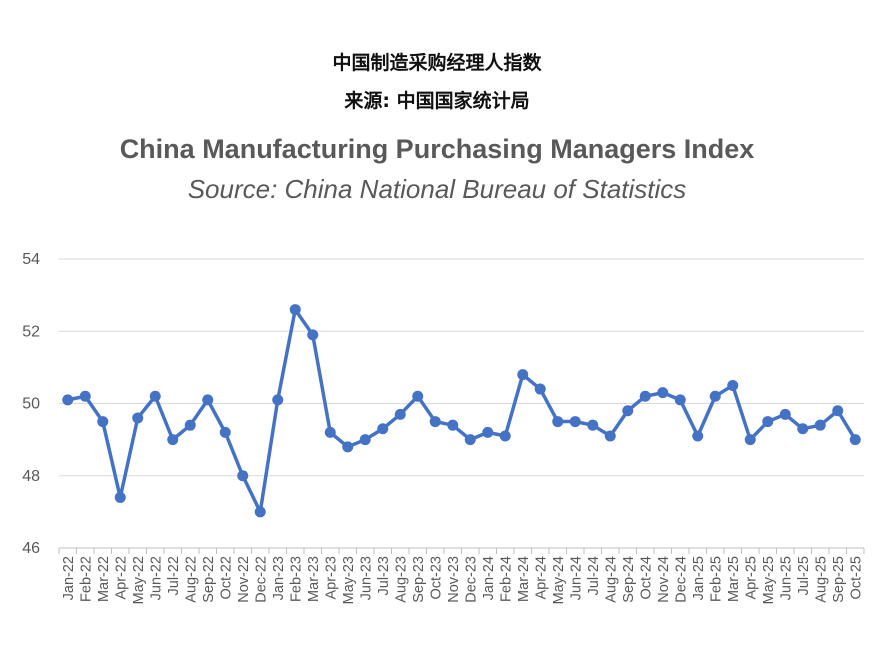 This screenshot has width=874, height=653. Describe the element at coordinates (506, 579) in the screenshot. I see `x-tick-label: Feb-24` at that location.